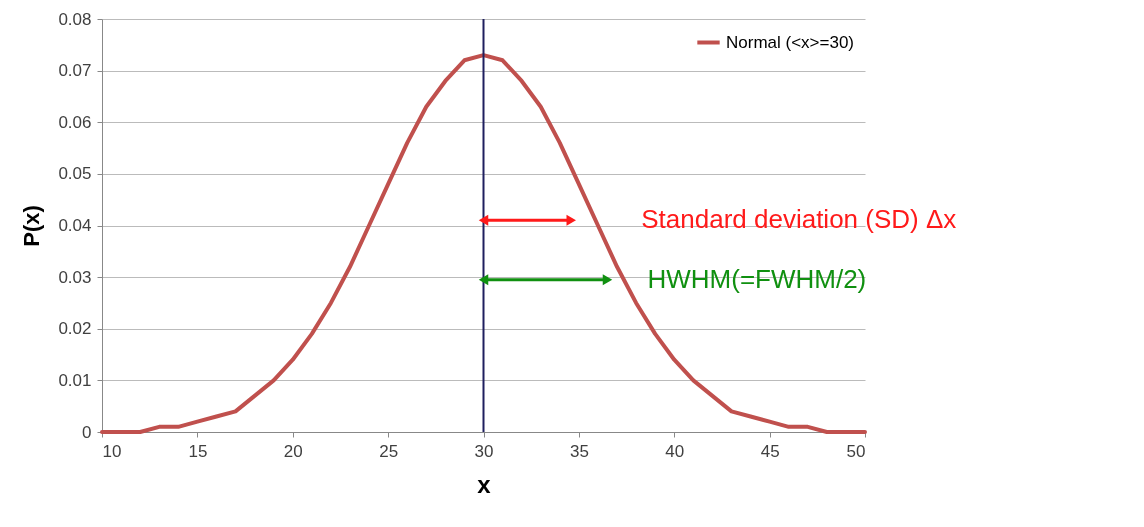 This screenshot has width=1144, height=527. What do you see at coordinates (112, 451) in the screenshot?
I see `x-tick-label: 10` at bounding box center [112, 451].